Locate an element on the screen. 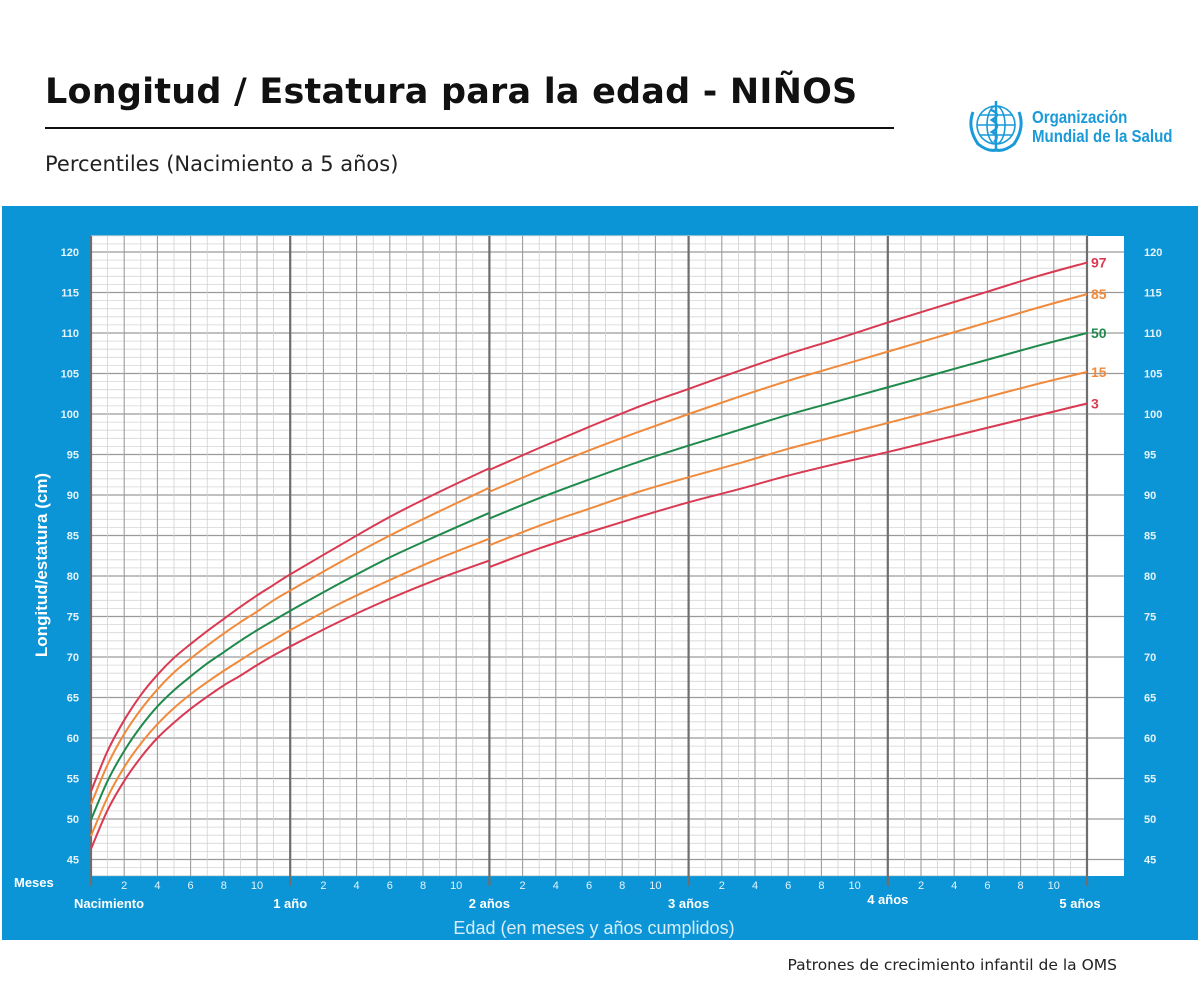 This screenshot has height=1000, width=1200. y-tick-label-left: 95 is located at coordinates (73, 456).